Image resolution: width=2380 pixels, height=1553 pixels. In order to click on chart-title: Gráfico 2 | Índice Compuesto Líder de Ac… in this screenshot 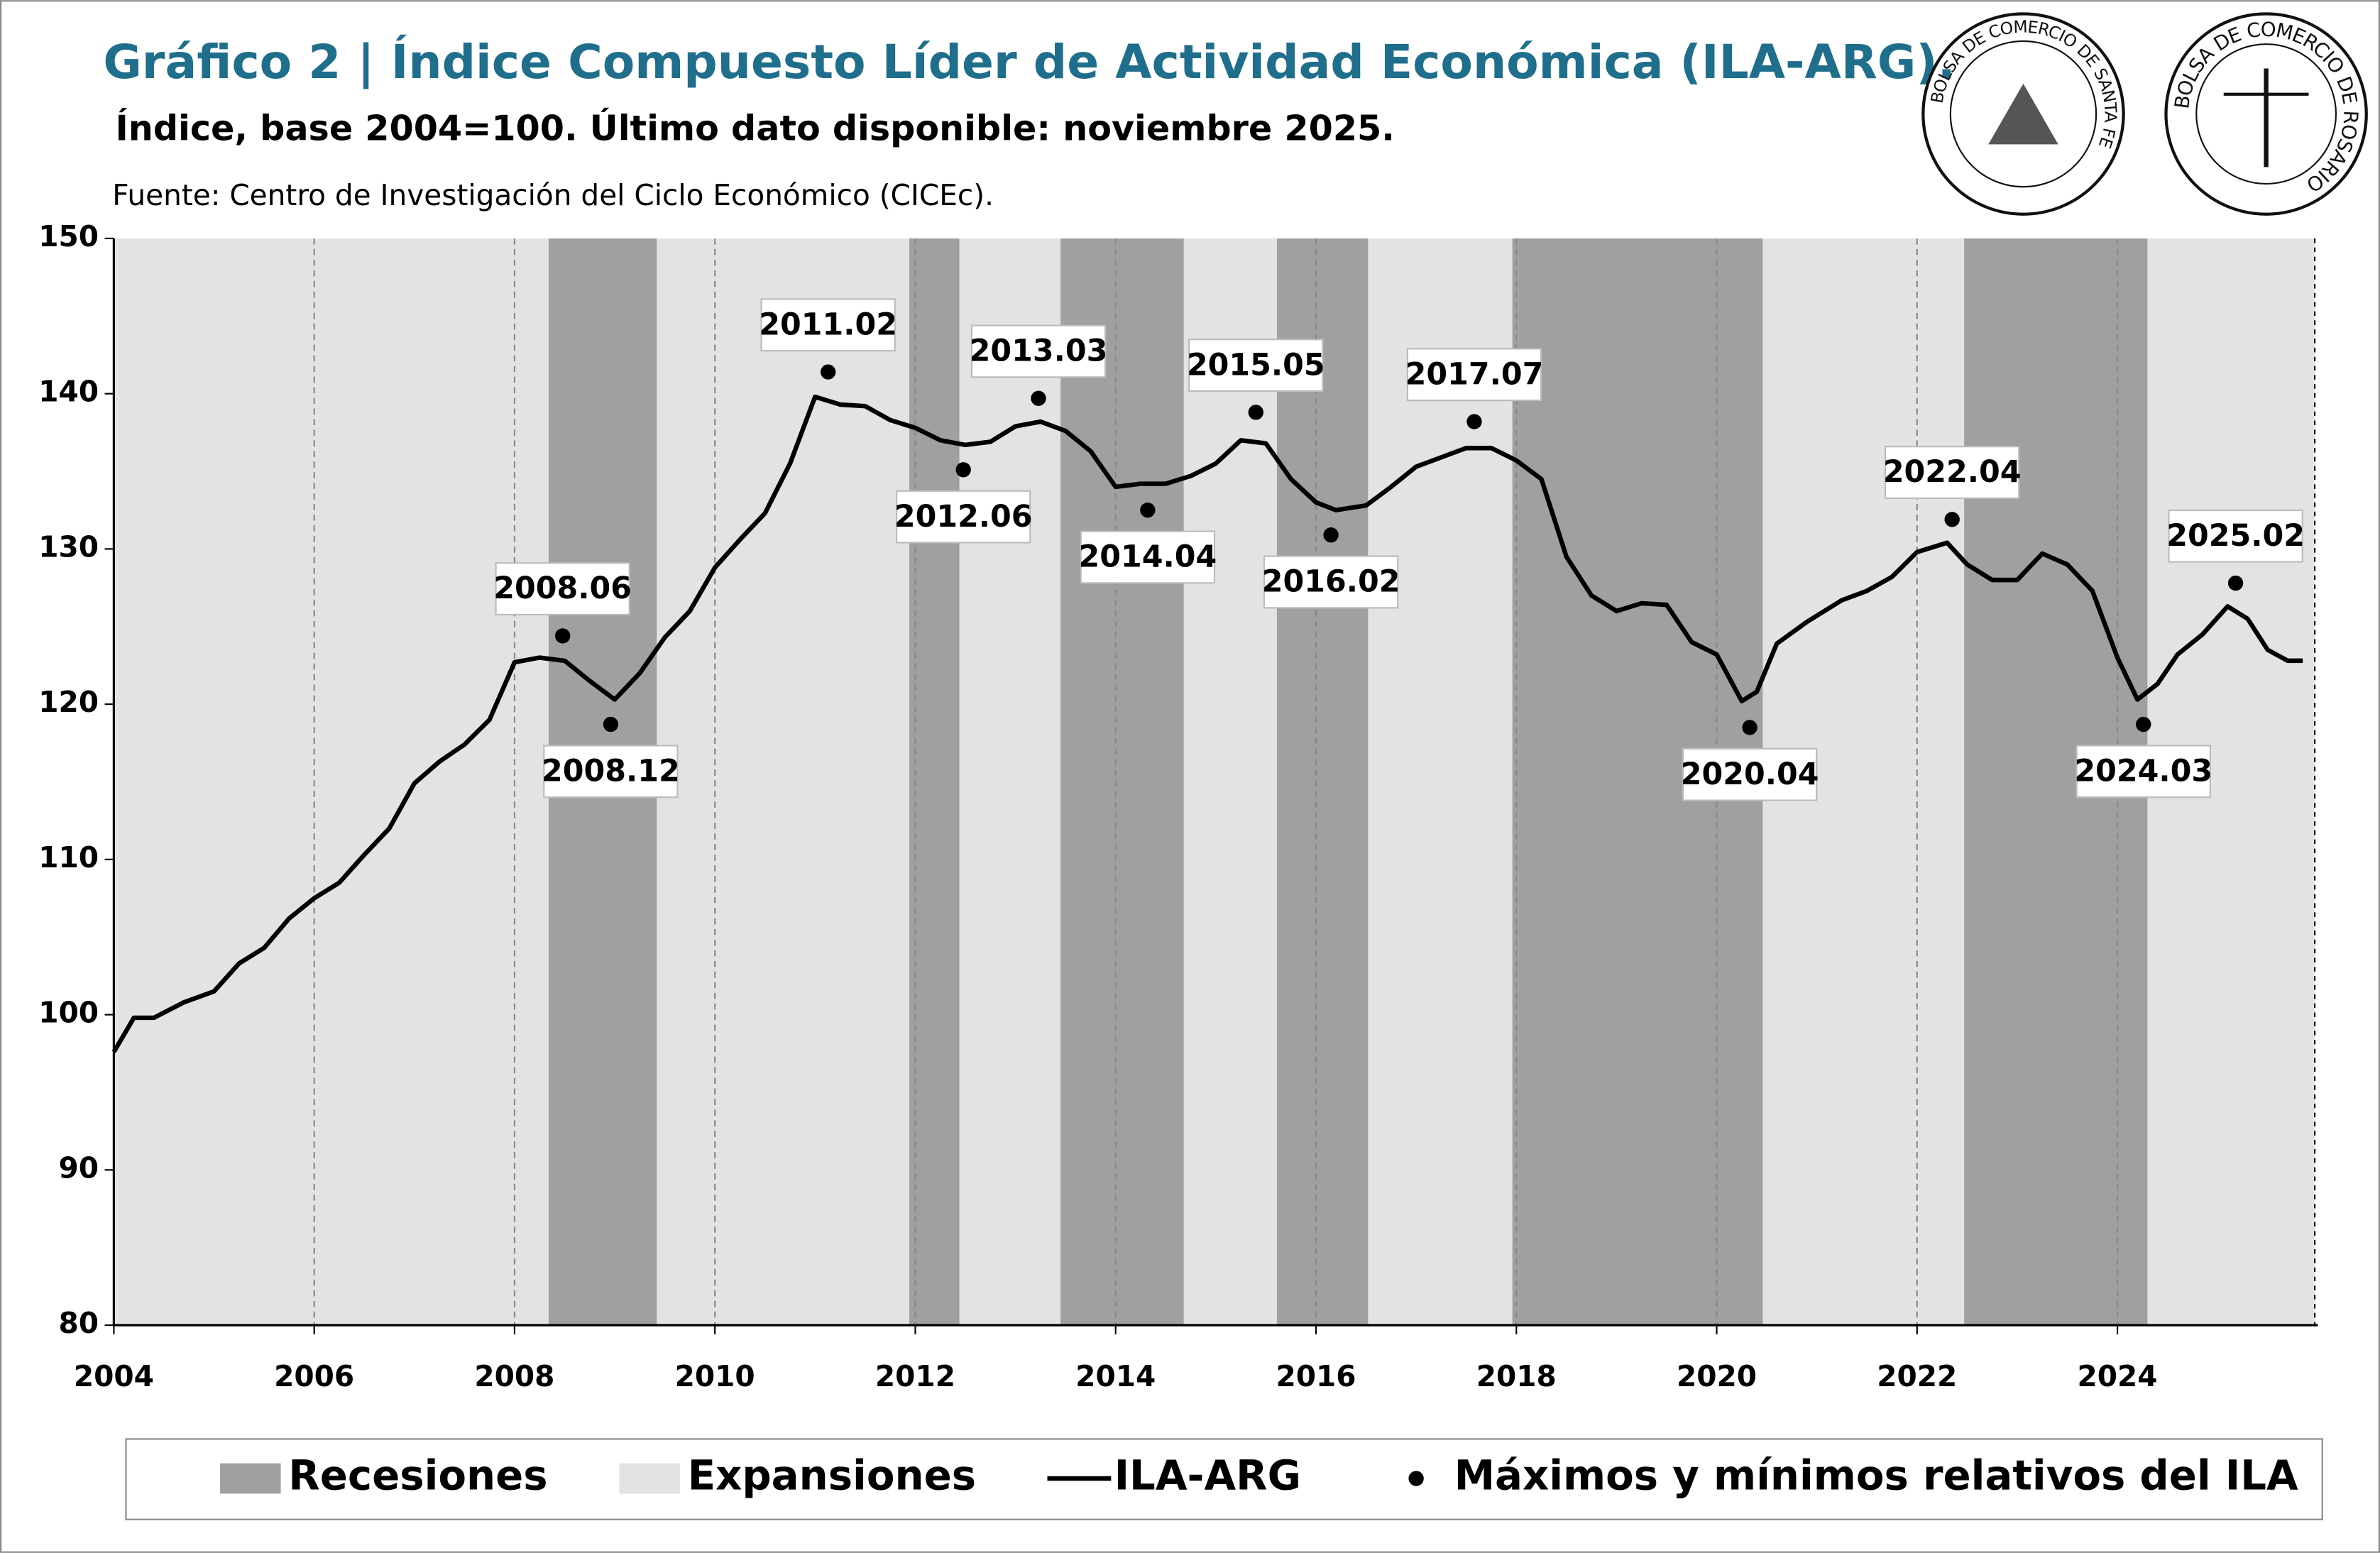, I will do `click(1029, 62)`.